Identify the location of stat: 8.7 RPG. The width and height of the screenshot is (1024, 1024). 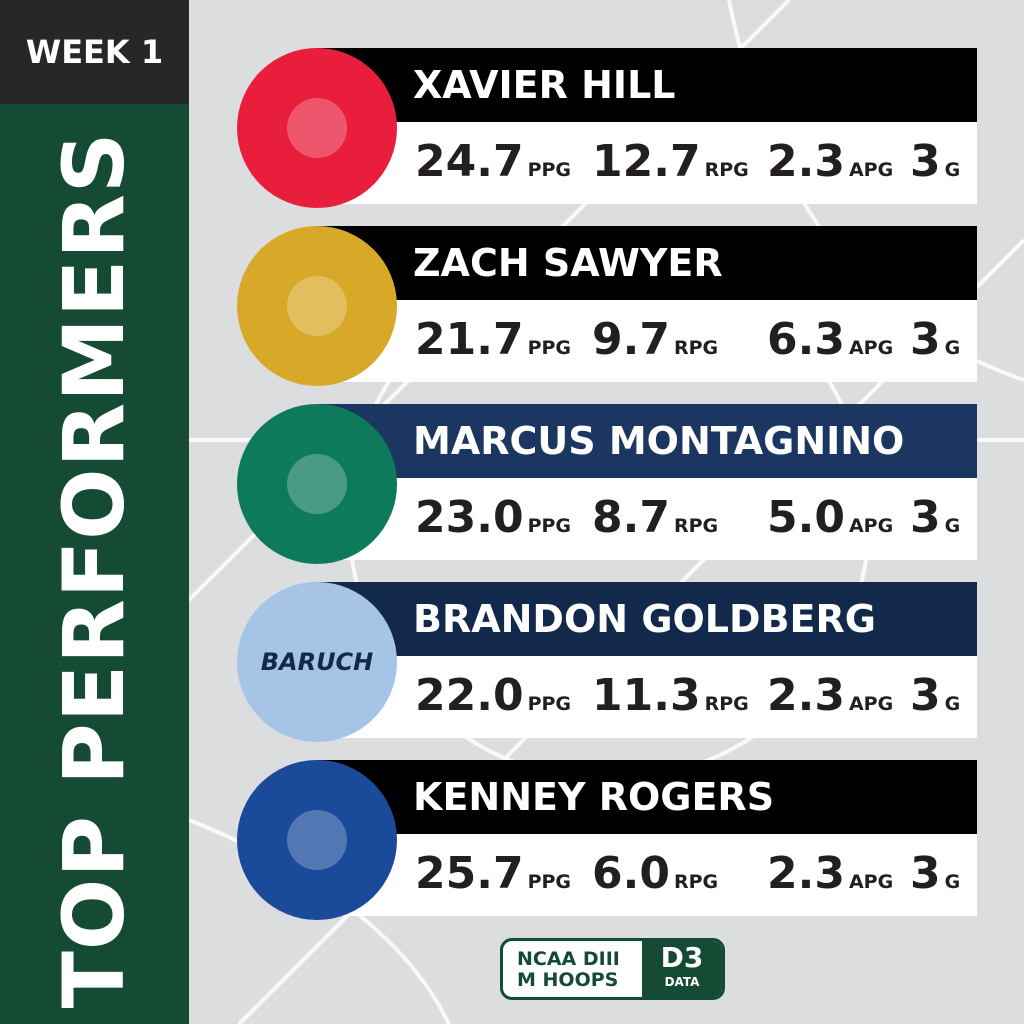
(655, 517).